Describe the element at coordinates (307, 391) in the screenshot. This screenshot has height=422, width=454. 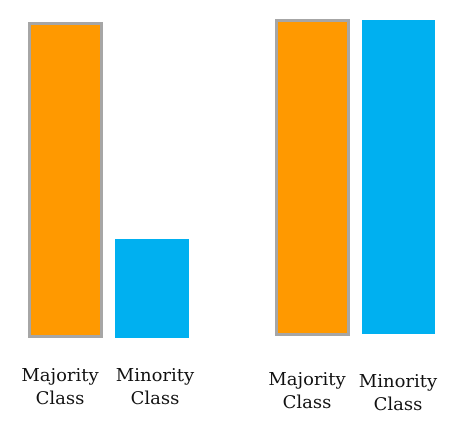
I see `right-majority-label: Majority Class` at that location.